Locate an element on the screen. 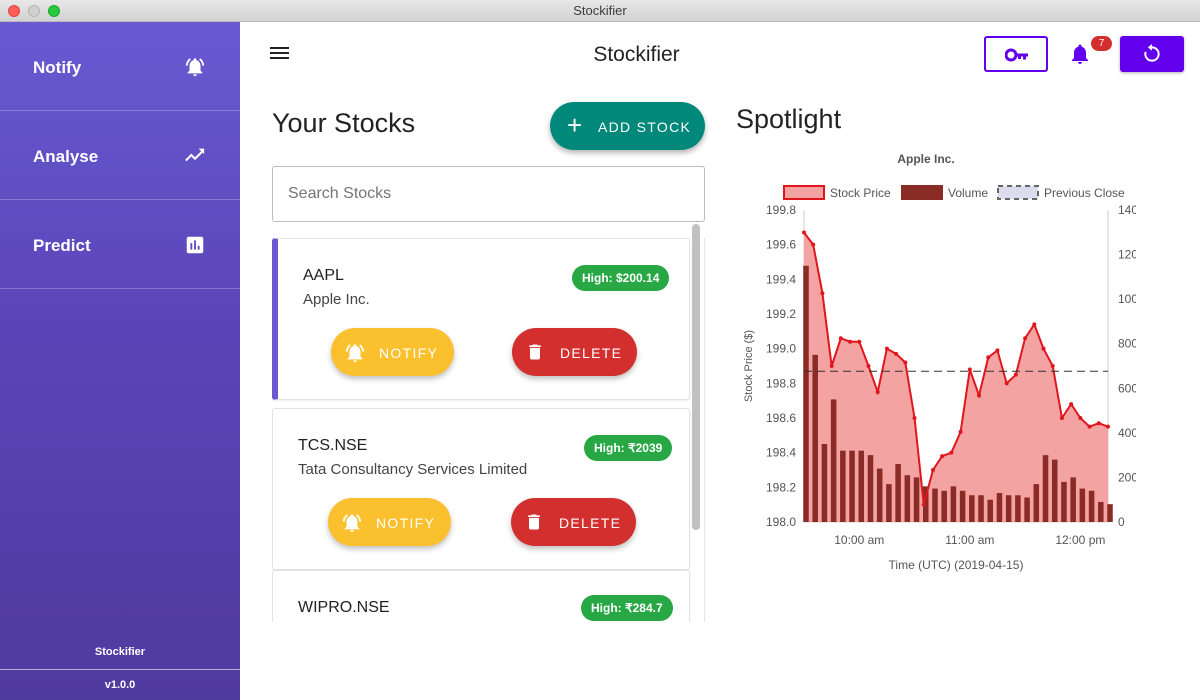 Image resolution: width=1200 pixels, height=700 pixels. x-tick-label: 10:00 am is located at coordinates (859, 540).